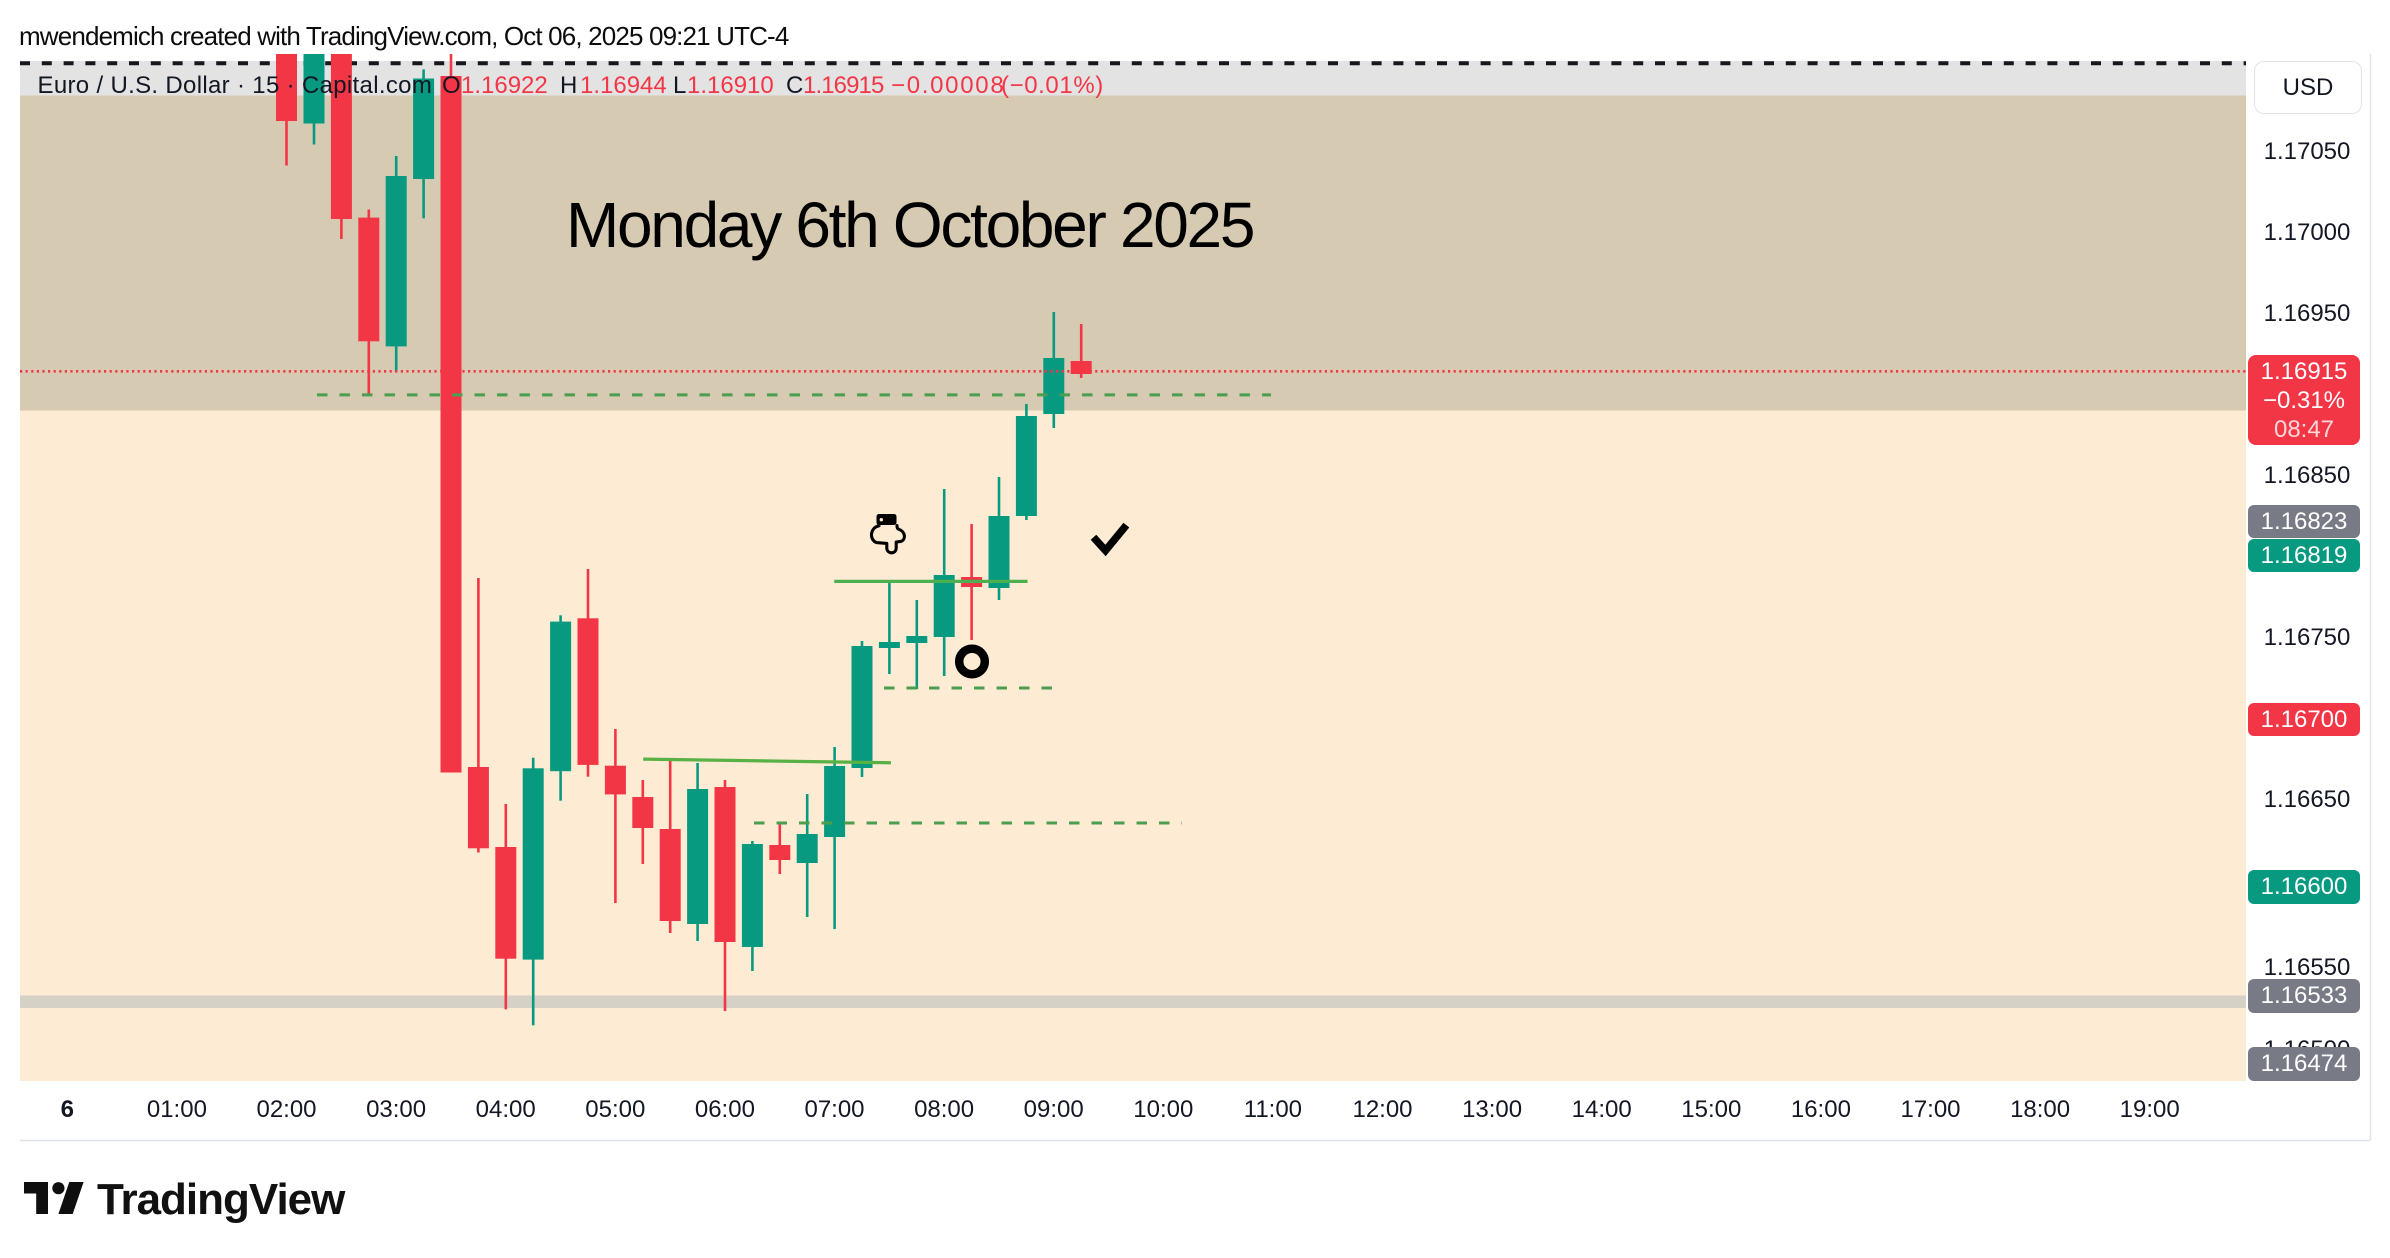  Describe the element at coordinates (221, 1203) in the screenshot. I see `svg-text: TradingView` at that location.